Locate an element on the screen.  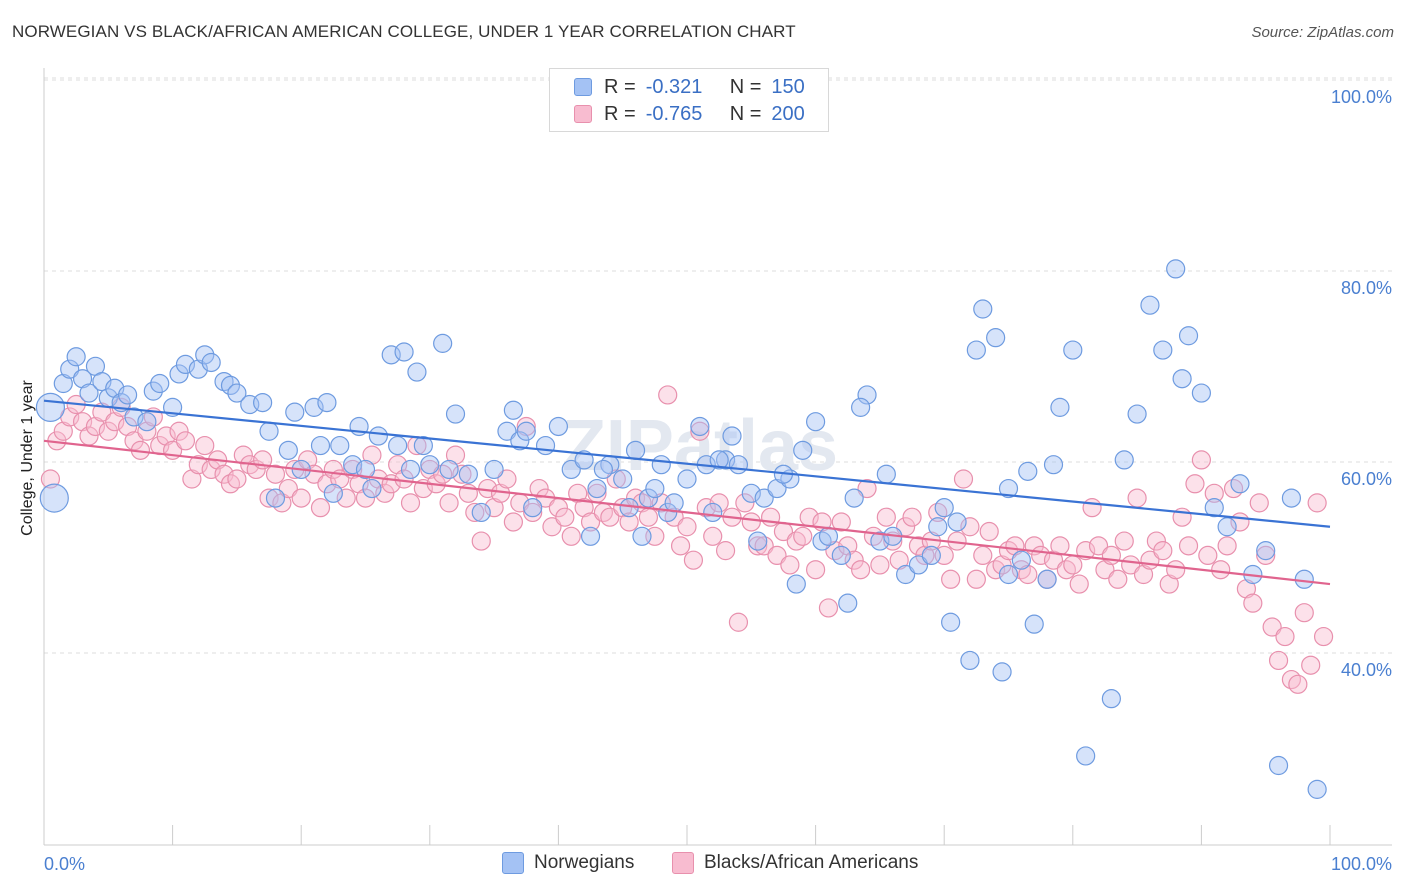
legend-n-value: 200 is located at coordinates (788, 113).